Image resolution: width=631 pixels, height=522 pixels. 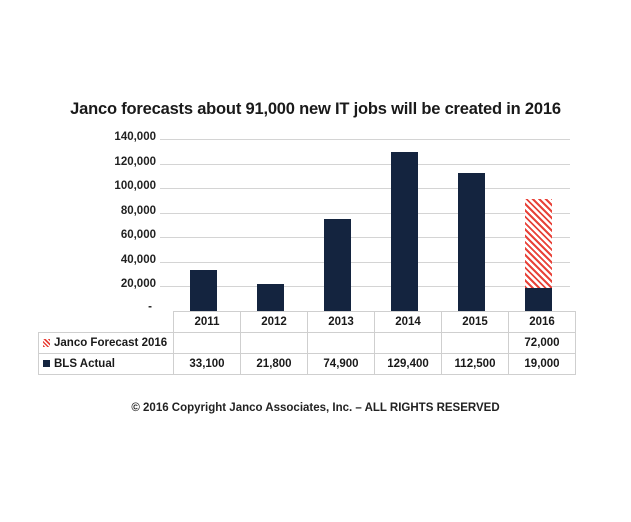 What do you see at coordinates (46, 343) in the screenshot?
I see `forecast-stripe-swatch-icon` at bounding box center [46, 343].